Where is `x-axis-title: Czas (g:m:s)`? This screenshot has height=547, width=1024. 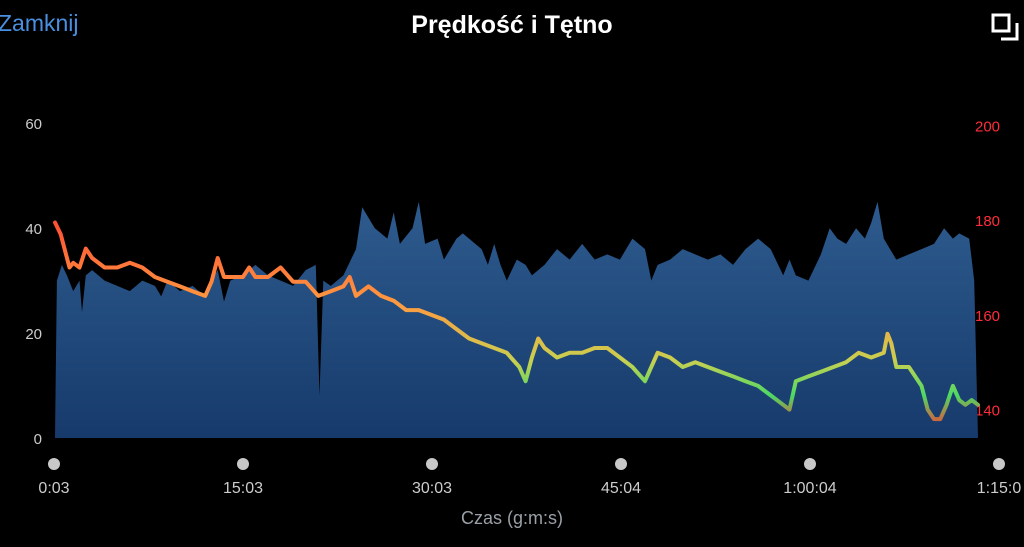 x-axis-title: Czas (g:m:s) is located at coordinates (511, 518).